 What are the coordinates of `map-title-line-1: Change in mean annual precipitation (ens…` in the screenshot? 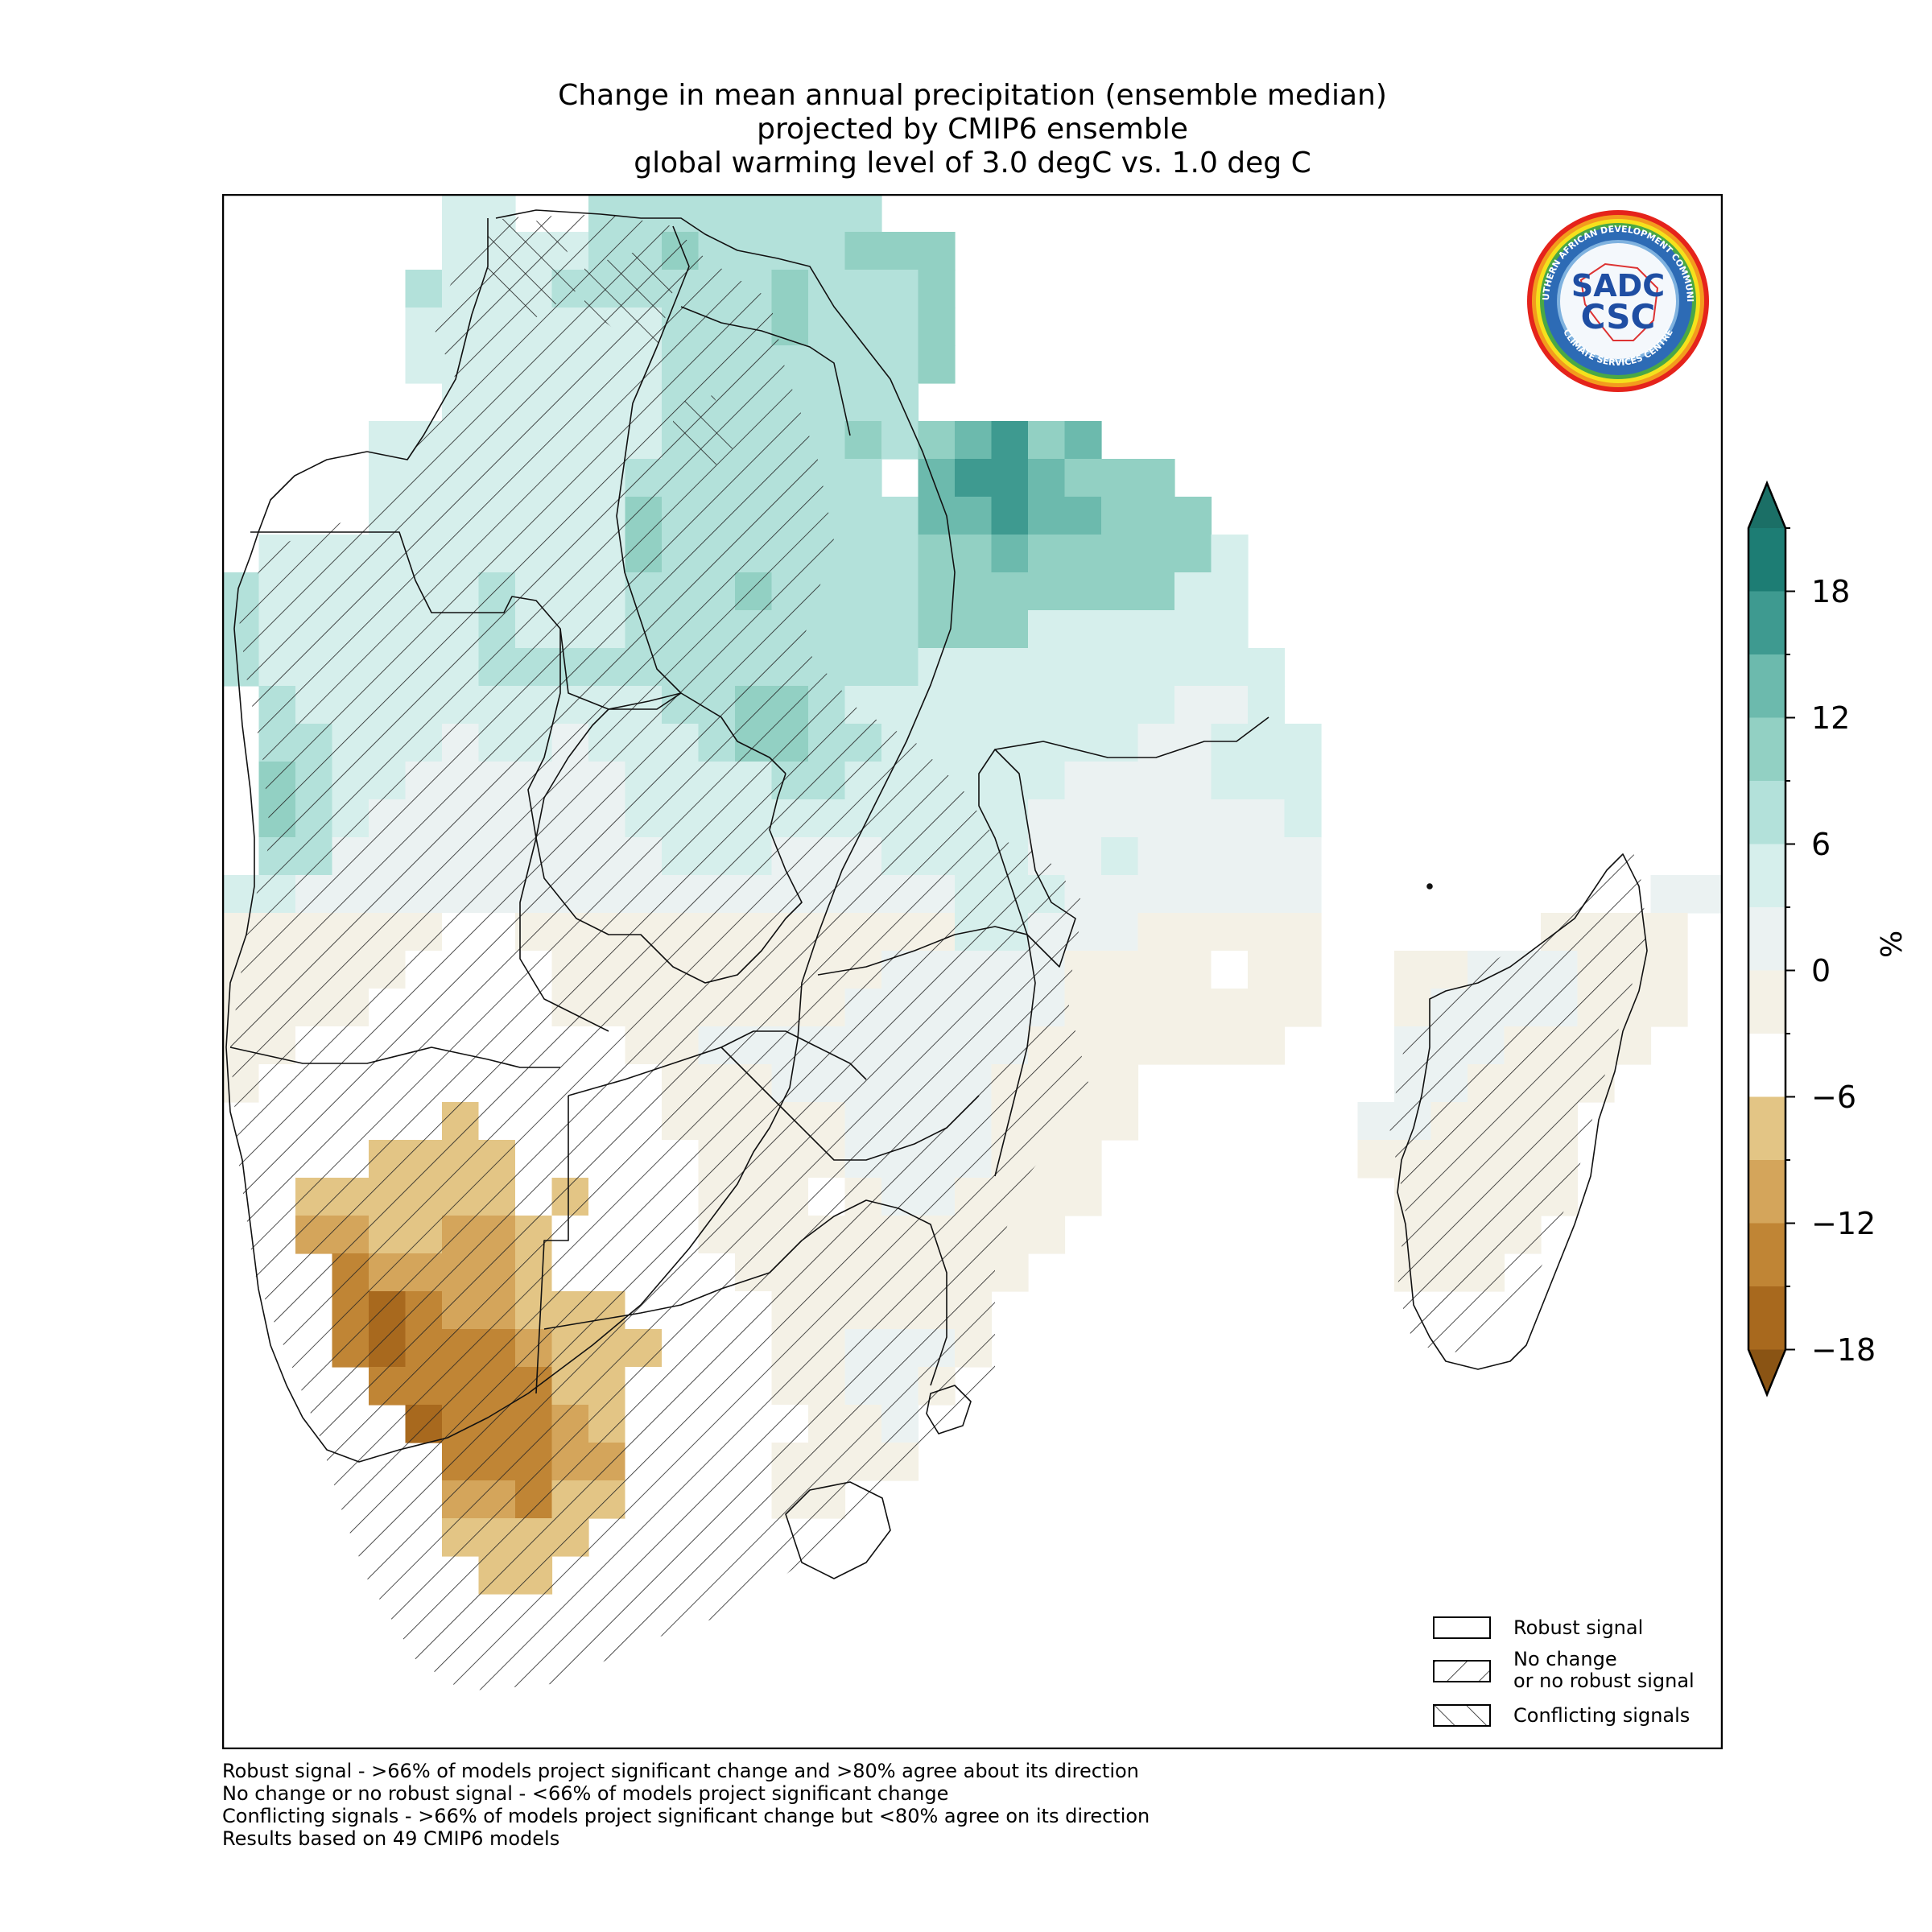 It's located at (972, 95).